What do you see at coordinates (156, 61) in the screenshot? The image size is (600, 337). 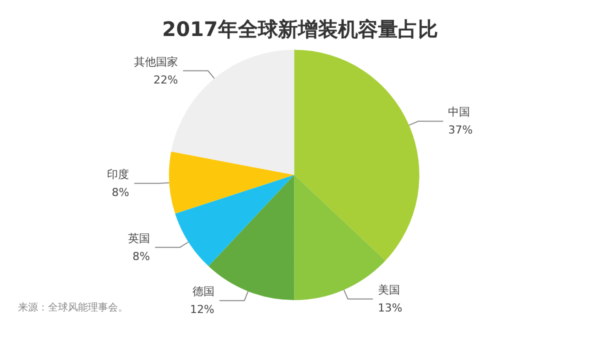 I see `slice-label: 其他国家` at bounding box center [156, 61].